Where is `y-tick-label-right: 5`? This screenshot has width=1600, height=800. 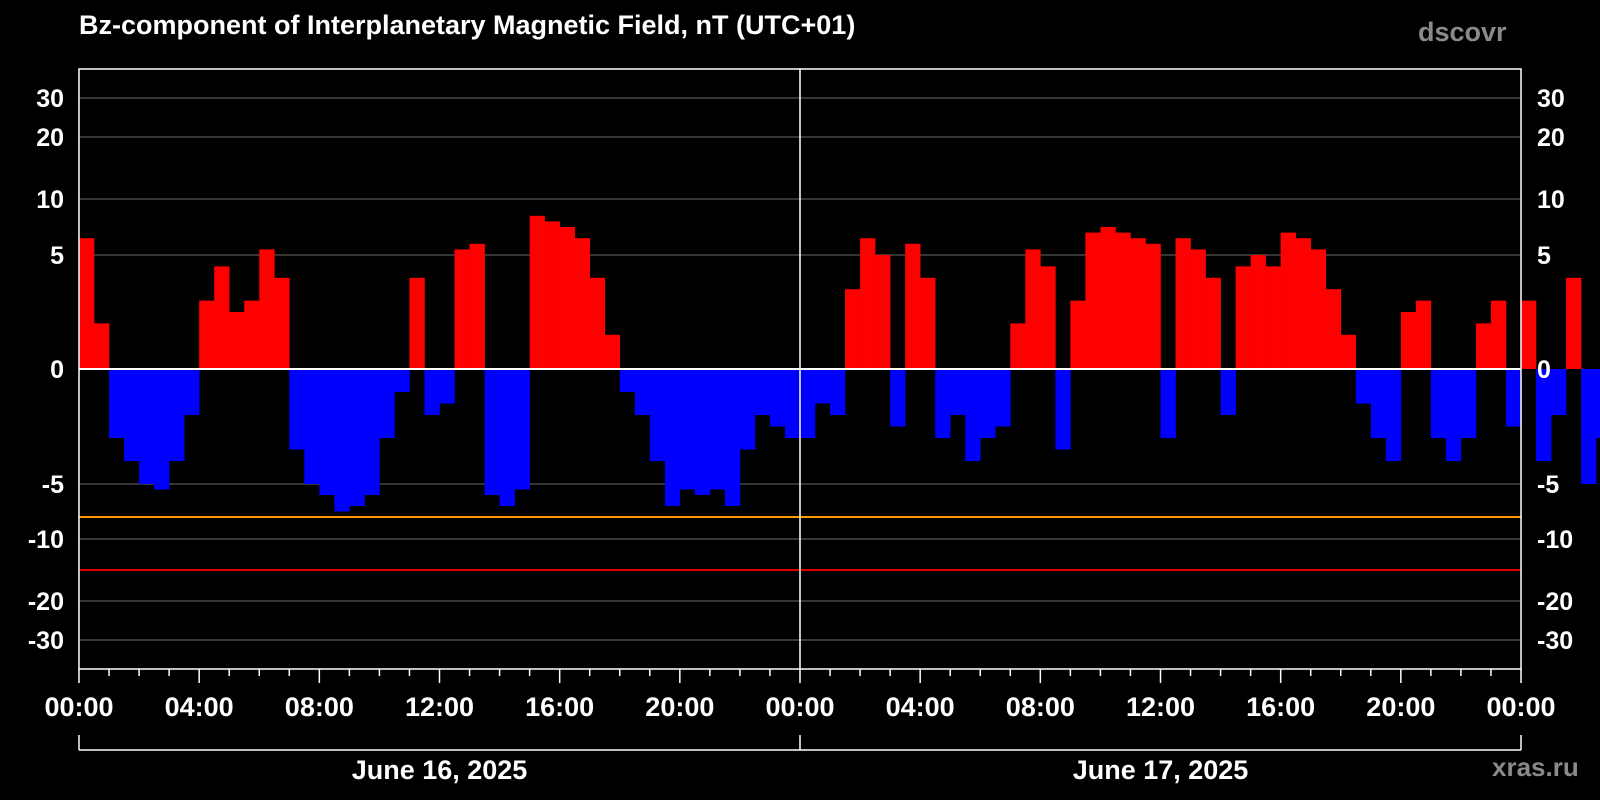 y-tick-label-right: 5 is located at coordinates (1544, 256).